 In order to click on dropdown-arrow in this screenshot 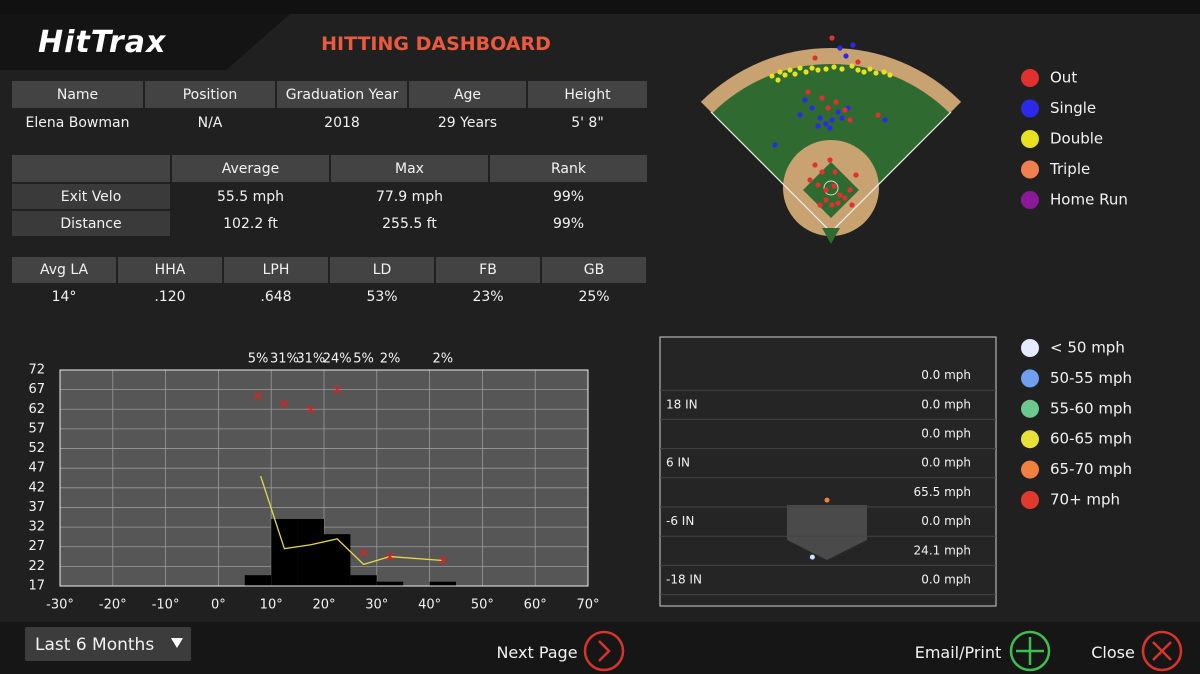, I will do `click(177, 643)`.